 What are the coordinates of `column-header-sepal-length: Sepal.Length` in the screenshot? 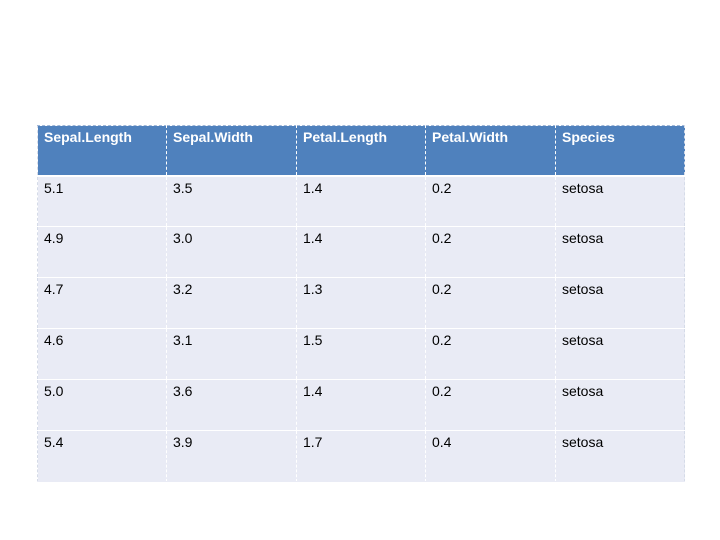 It's located at (102, 151).